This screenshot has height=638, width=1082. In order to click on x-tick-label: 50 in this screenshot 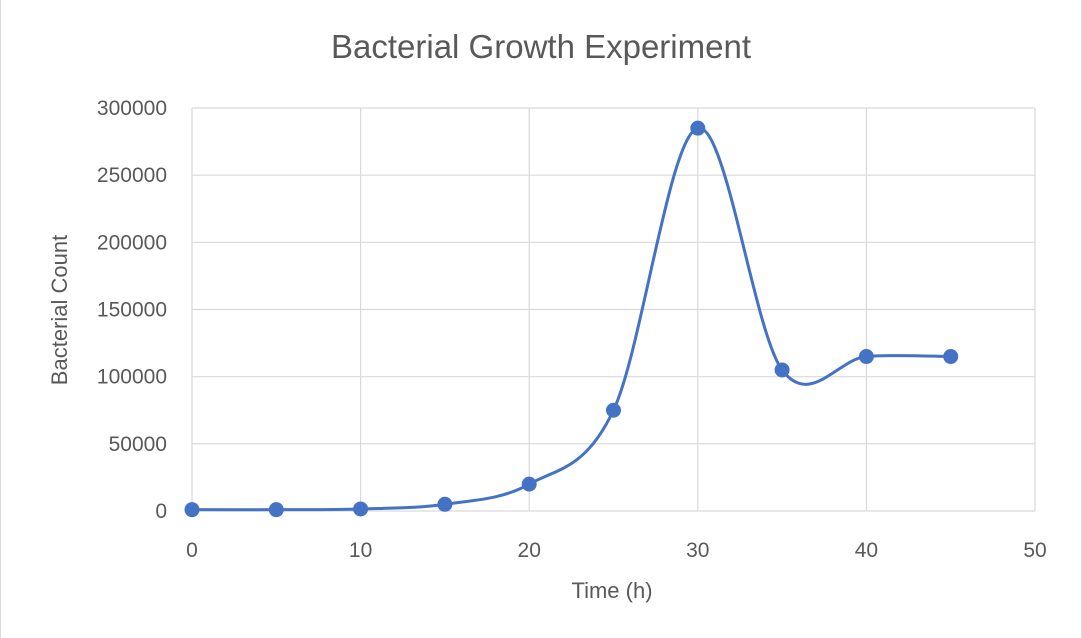, I will do `click(1034, 550)`.